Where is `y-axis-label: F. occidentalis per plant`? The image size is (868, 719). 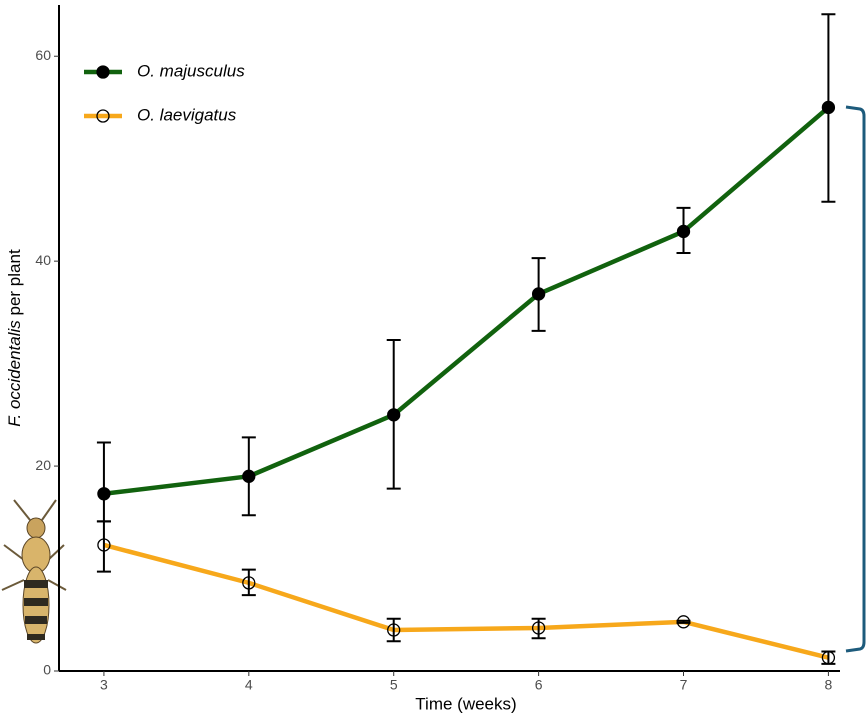 y-axis-label: F. occidentalis per plant is located at coordinates (14, 338).